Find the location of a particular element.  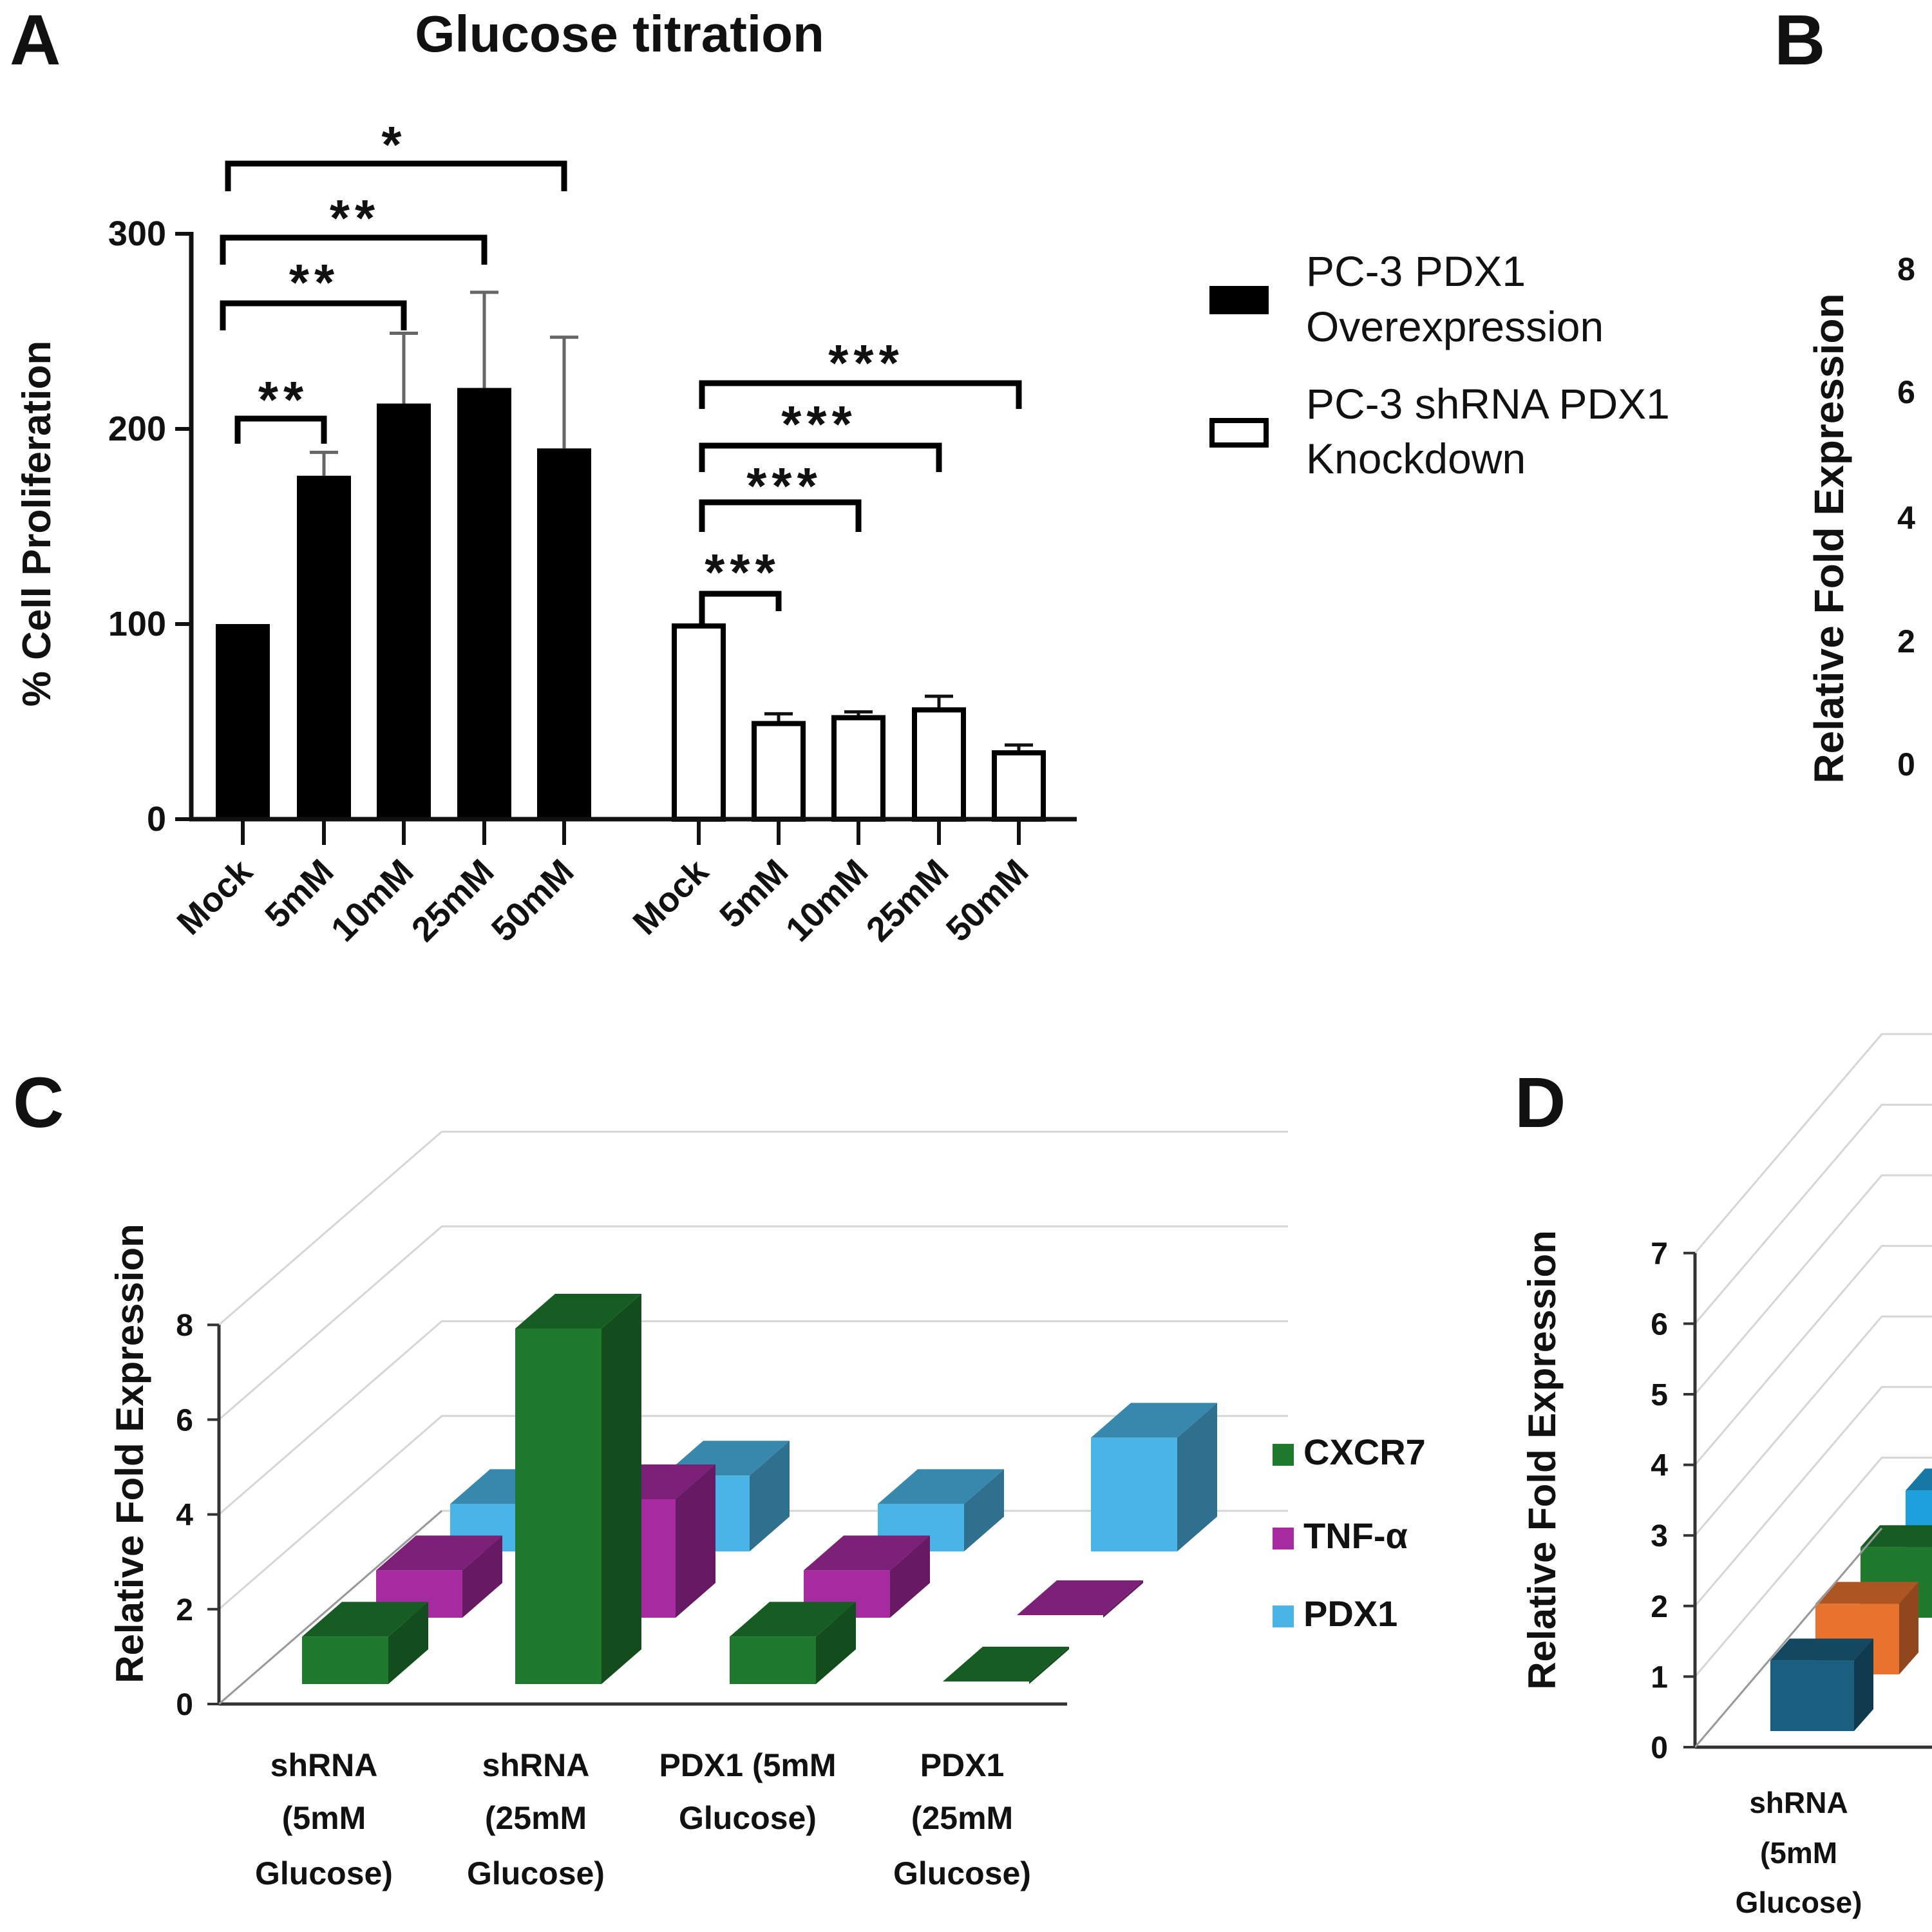

y-tick-label: 6 is located at coordinates (184, 1420).